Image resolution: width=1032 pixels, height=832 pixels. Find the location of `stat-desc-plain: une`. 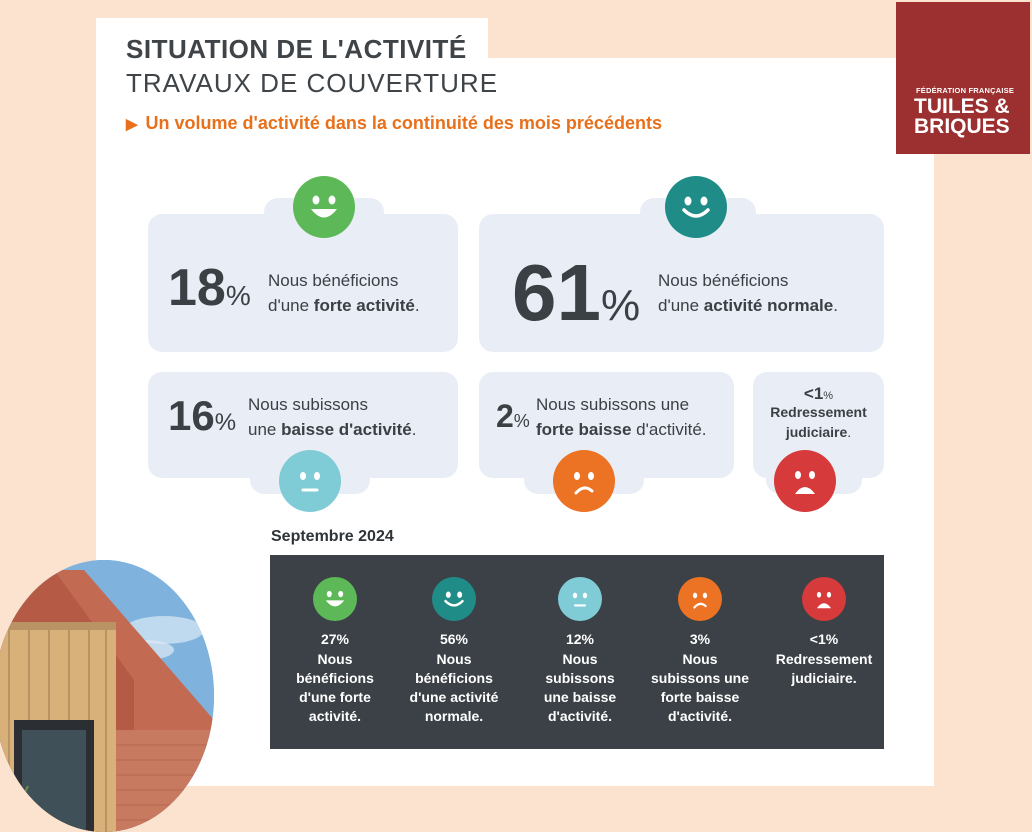

stat-desc-plain: une is located at coordinates (265, 429).